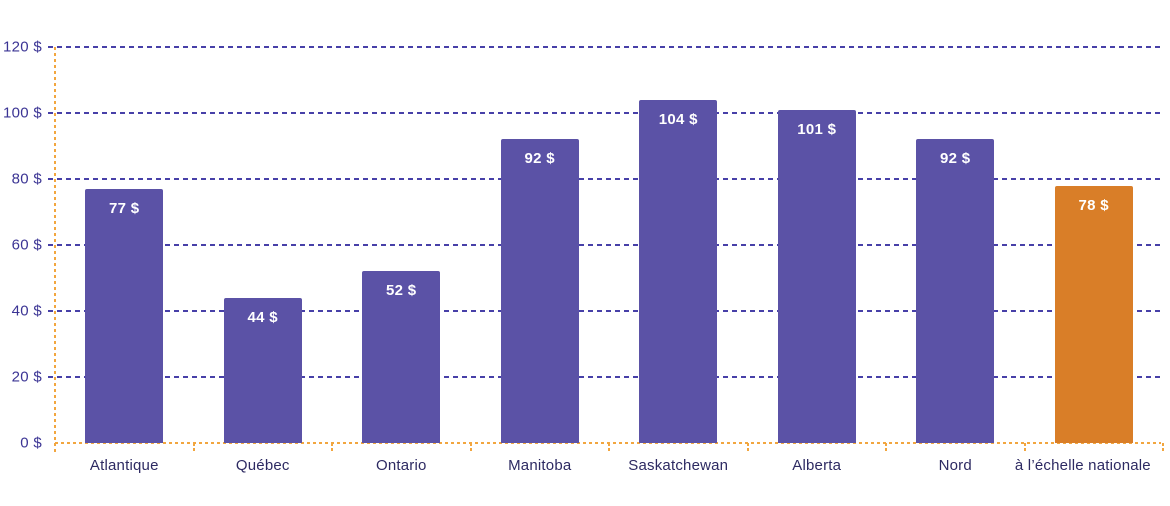  I want to click on bar-atlantique: 77 $, so click(124, 315).